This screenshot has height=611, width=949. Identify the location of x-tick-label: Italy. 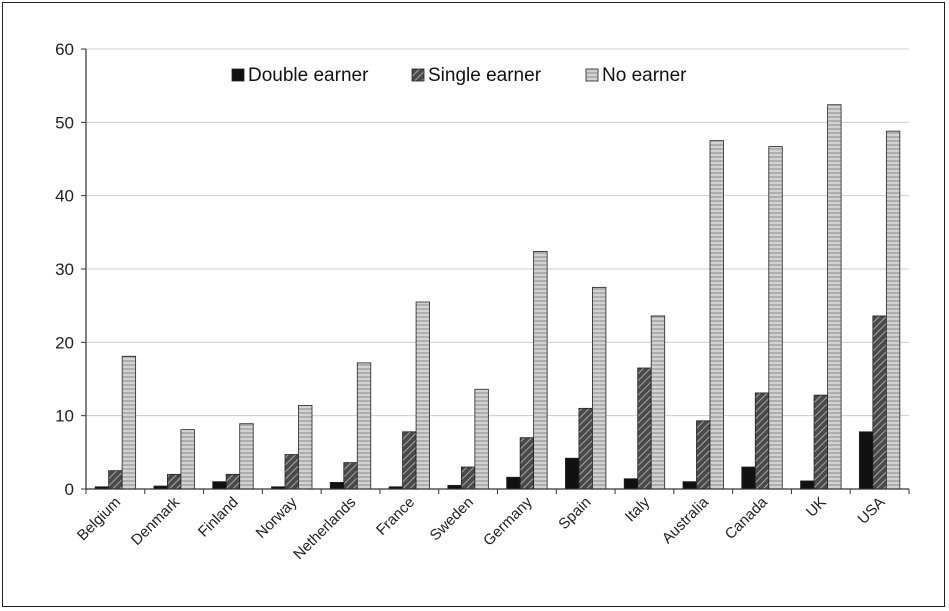
(638, 509).